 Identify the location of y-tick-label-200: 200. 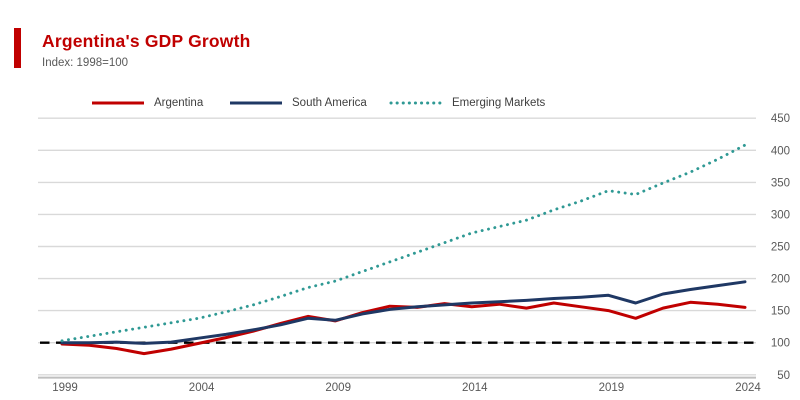
(780, 280).